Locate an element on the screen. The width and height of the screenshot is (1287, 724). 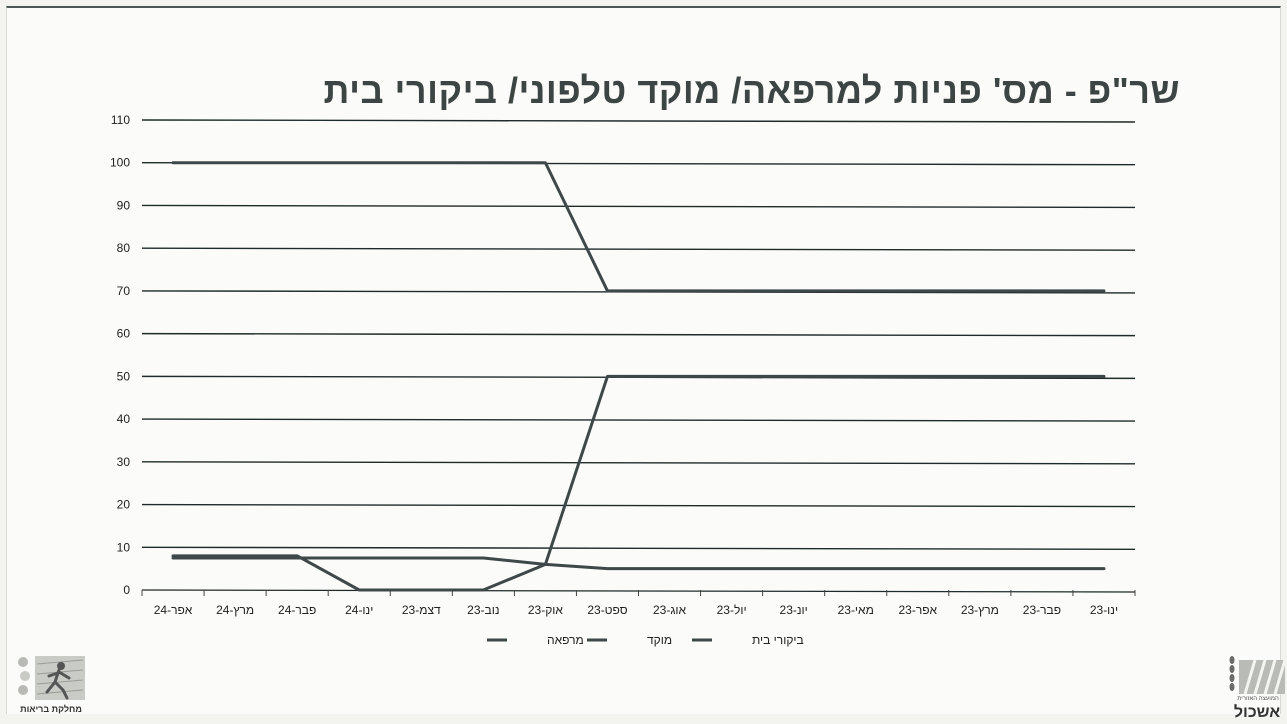
council-sub-label: המועצה האזורית is located at coordinates (1258, 699).